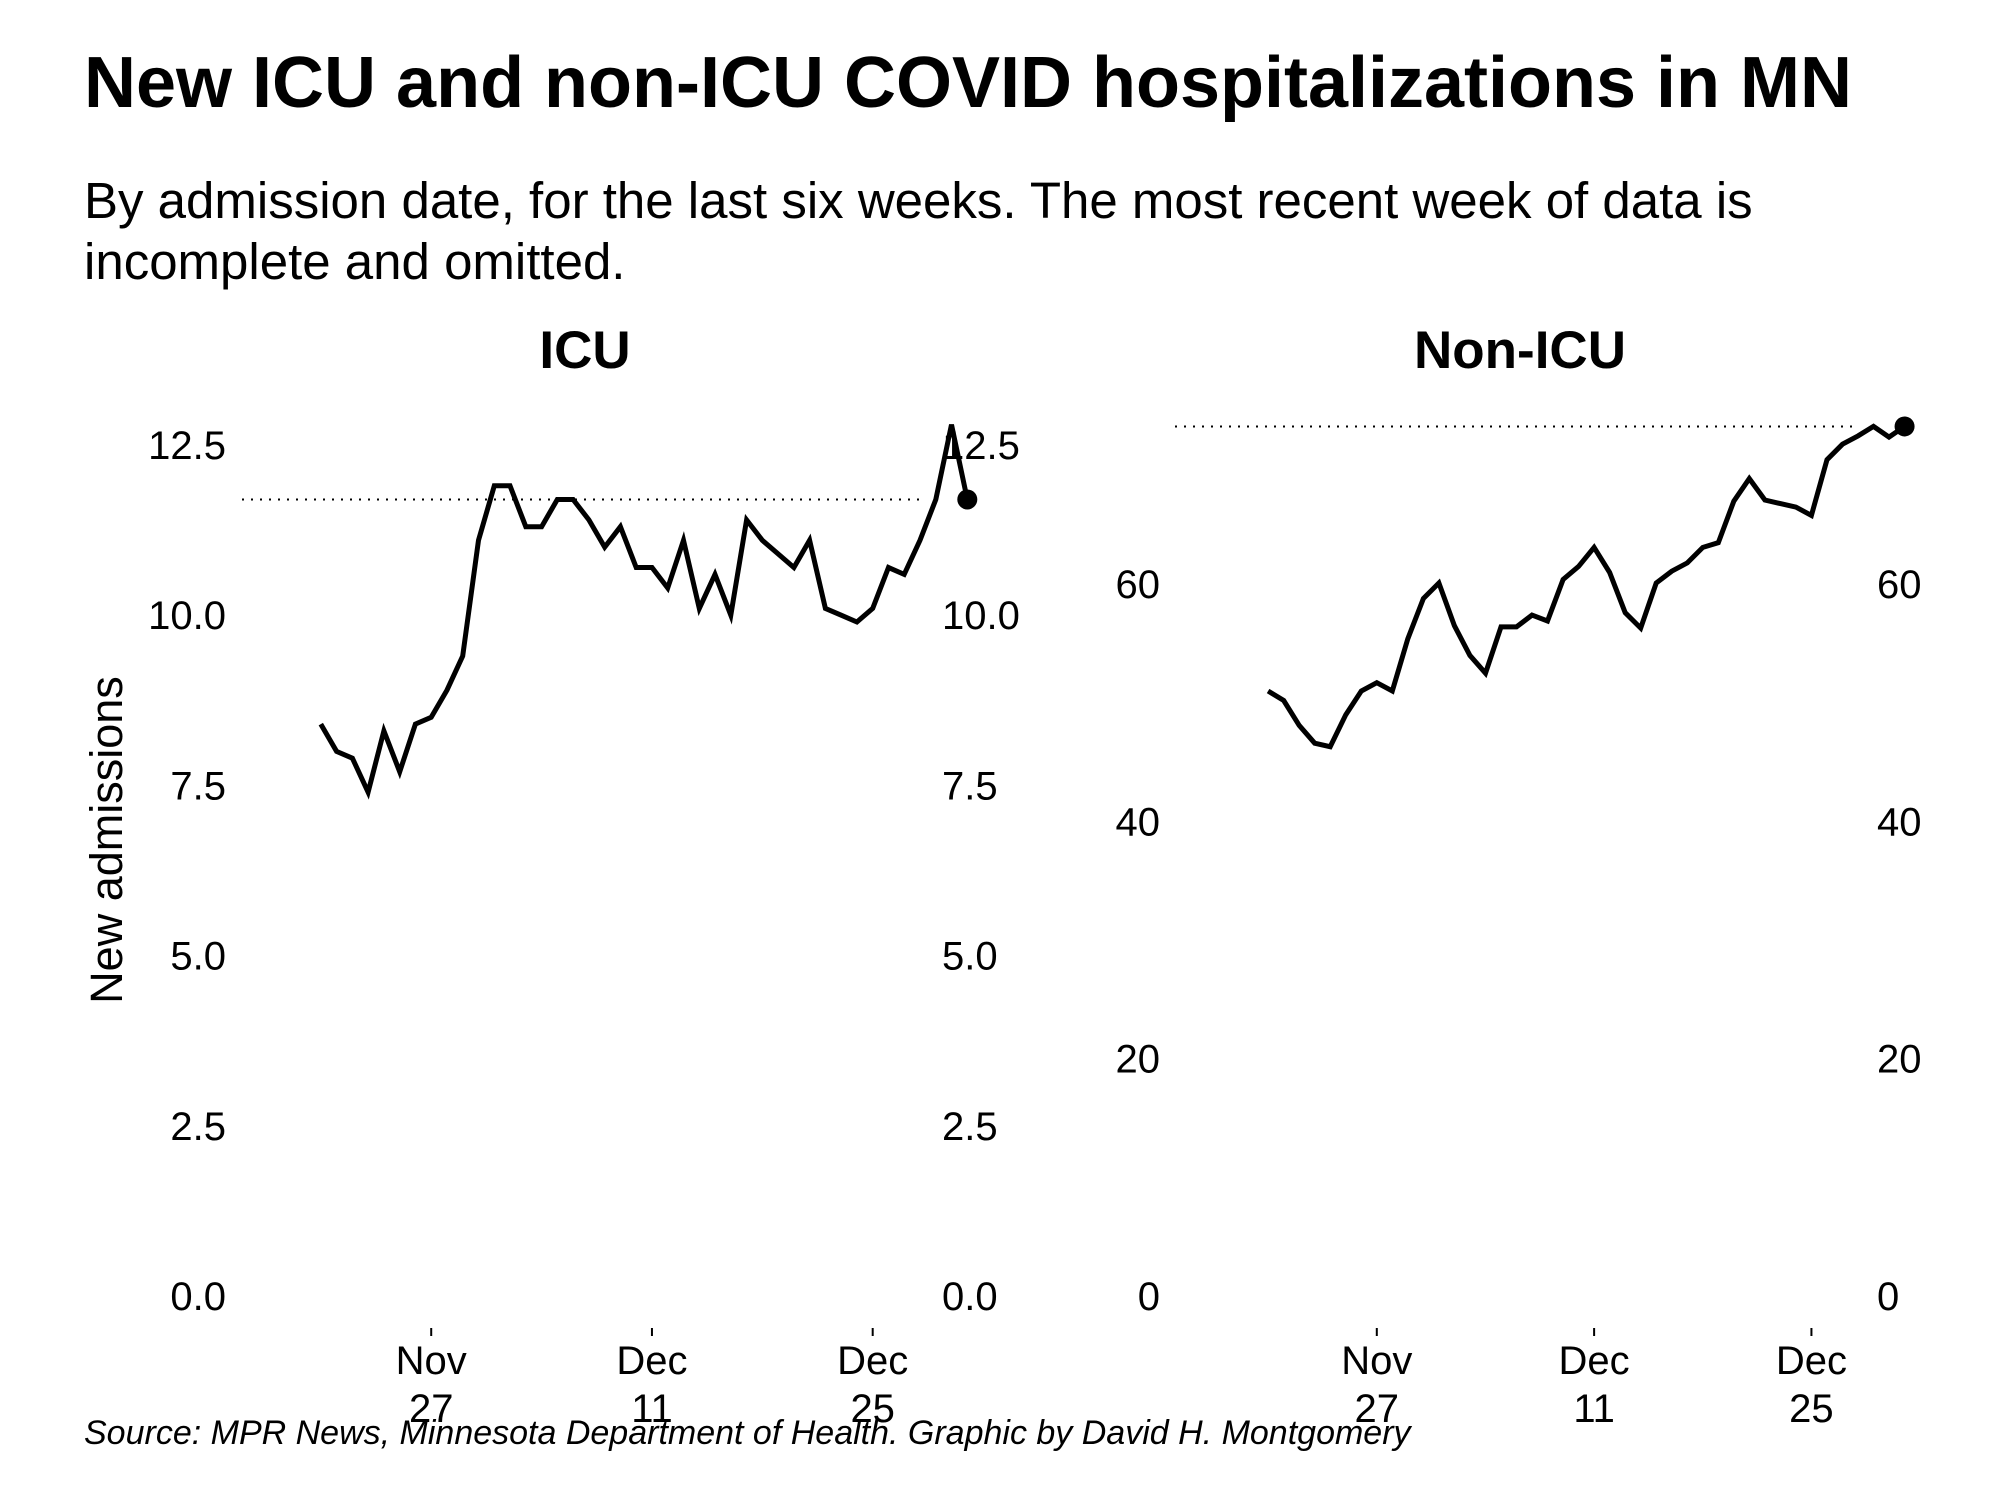 This screenshot has width=2000, height=1500. What do you see at coordinates (981, 616) in the screenshot?
I see `y-tick-label-right: 10.0` at bounding box center [981, 616].